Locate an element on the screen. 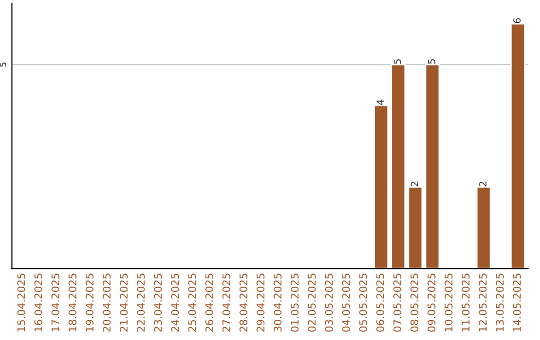  x-tick-label: 22.04.2025 is located at coordinates (140, 303).